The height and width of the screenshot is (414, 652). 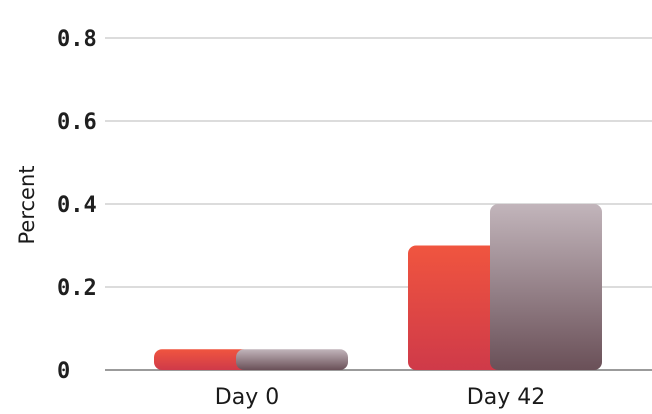 I want to click on y-tick-labels: 0 0.2 0.4 0.6 0.8, so click(x=77, y=205).